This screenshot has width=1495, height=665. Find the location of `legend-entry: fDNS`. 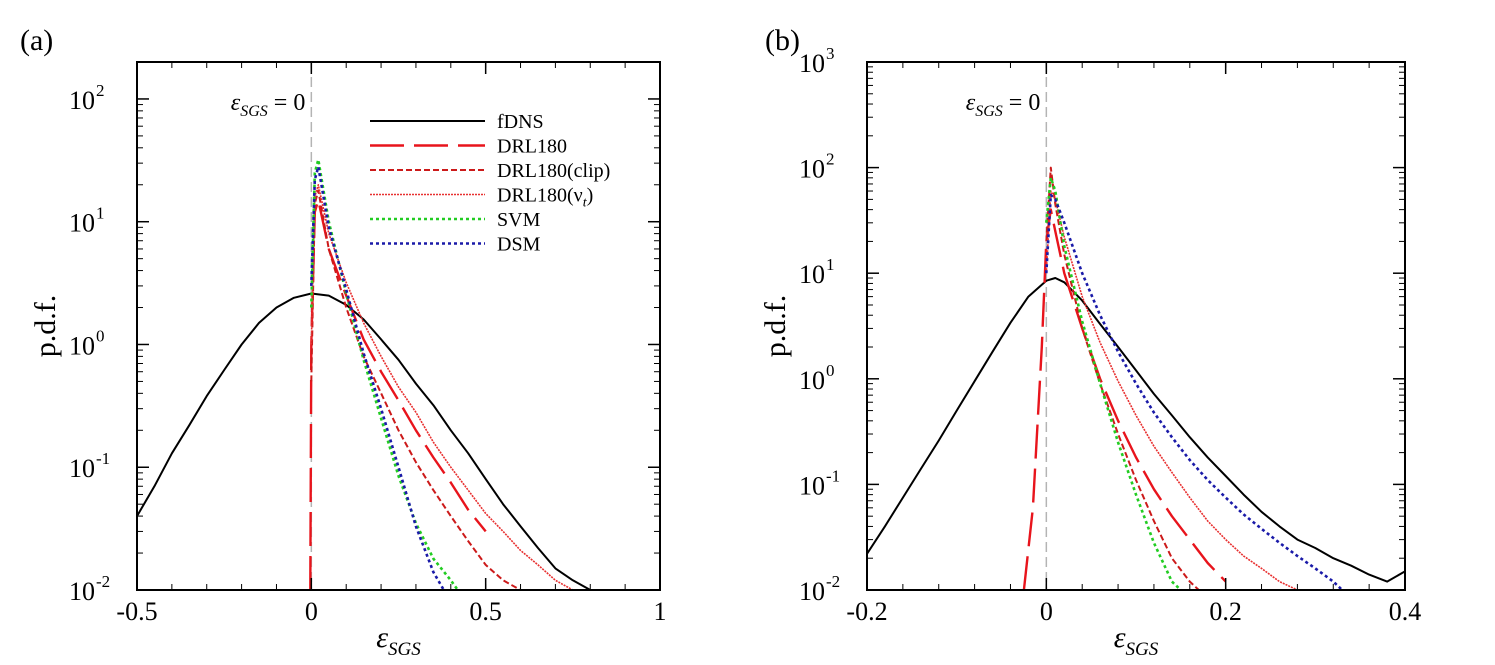

legend-entry: fDNS is located at coordinates (520, 122).